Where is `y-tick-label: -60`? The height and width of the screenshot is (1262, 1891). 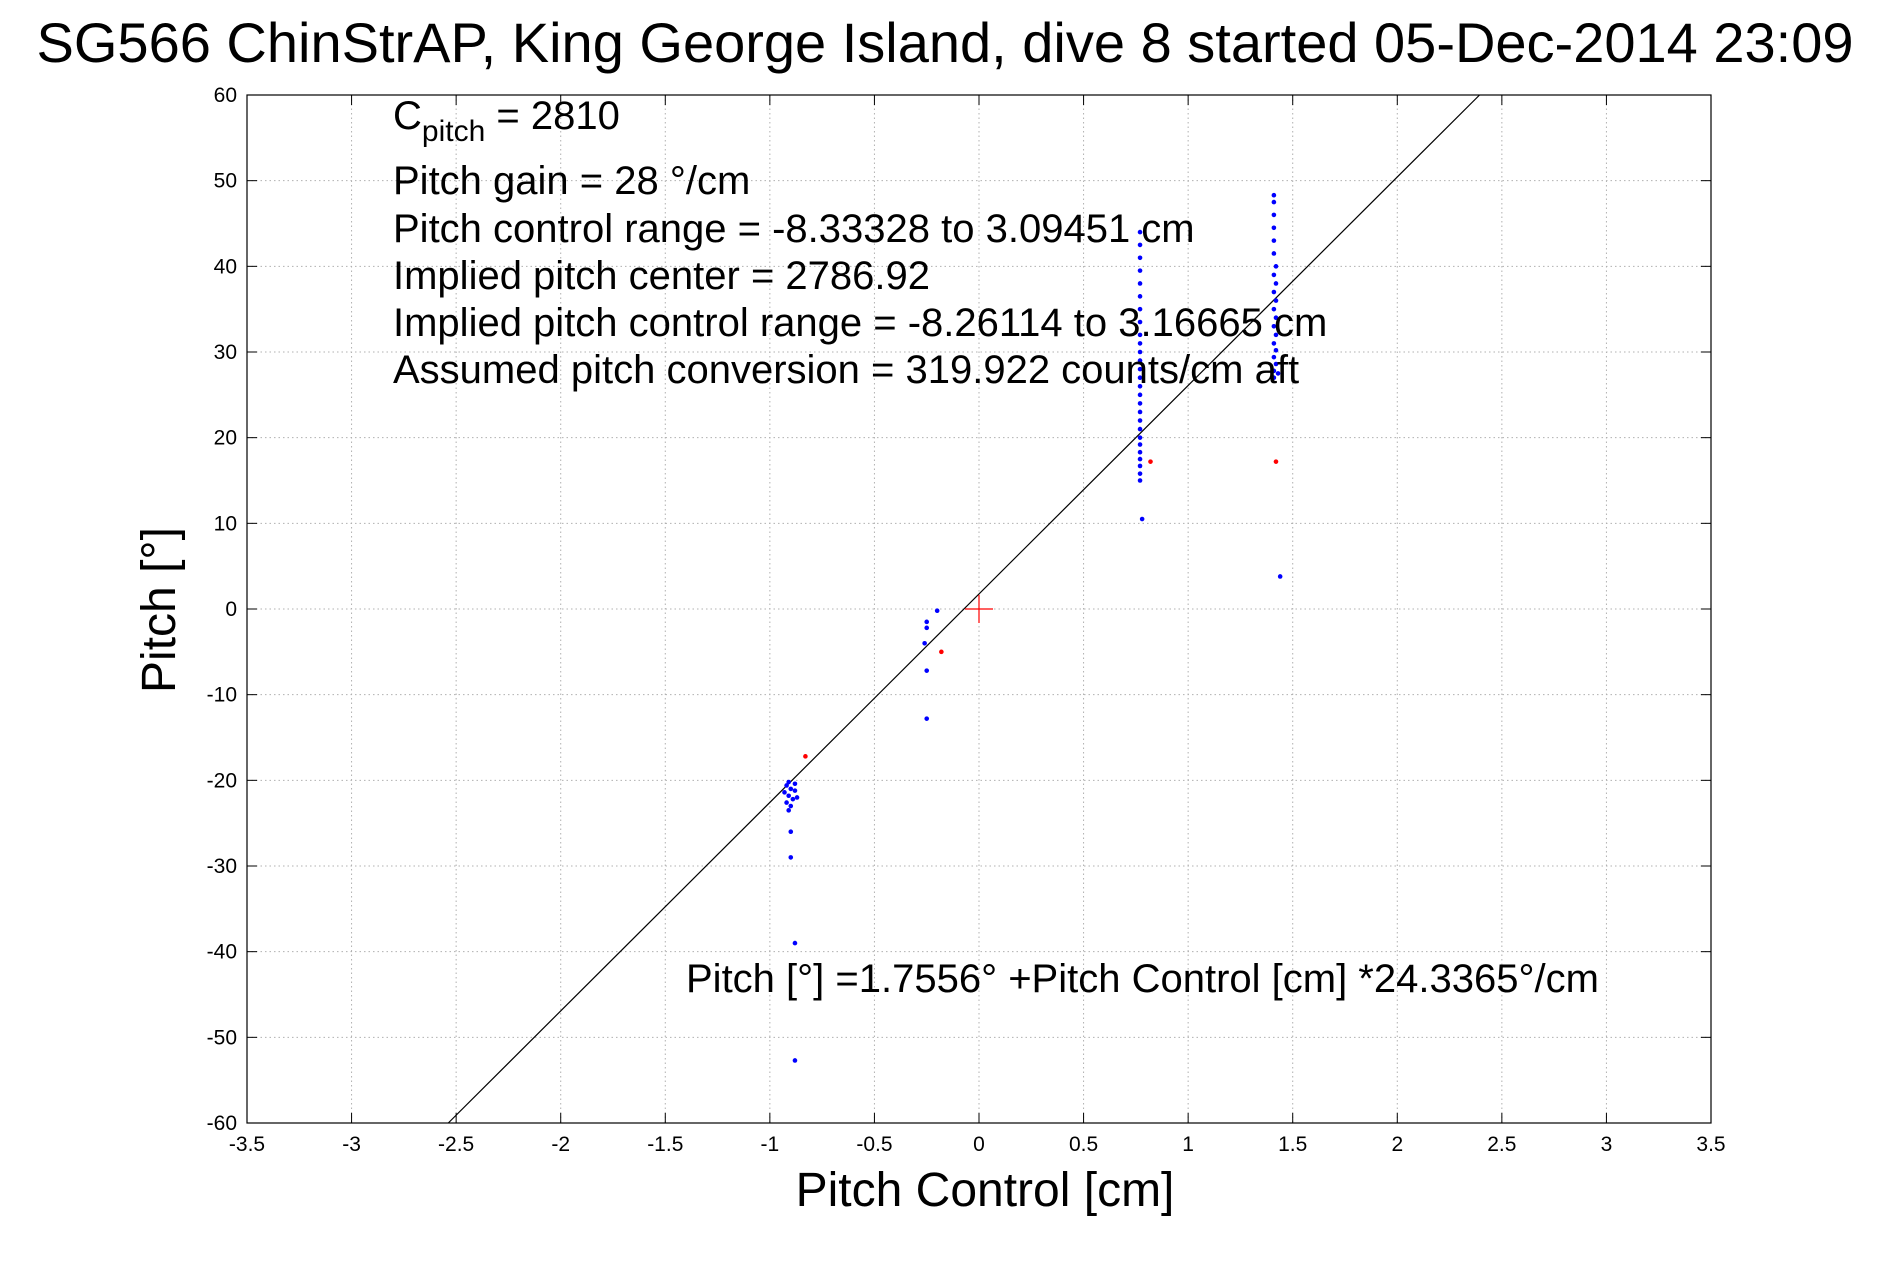
y-tick-label: -60 is located at coordinates (222, 1123).